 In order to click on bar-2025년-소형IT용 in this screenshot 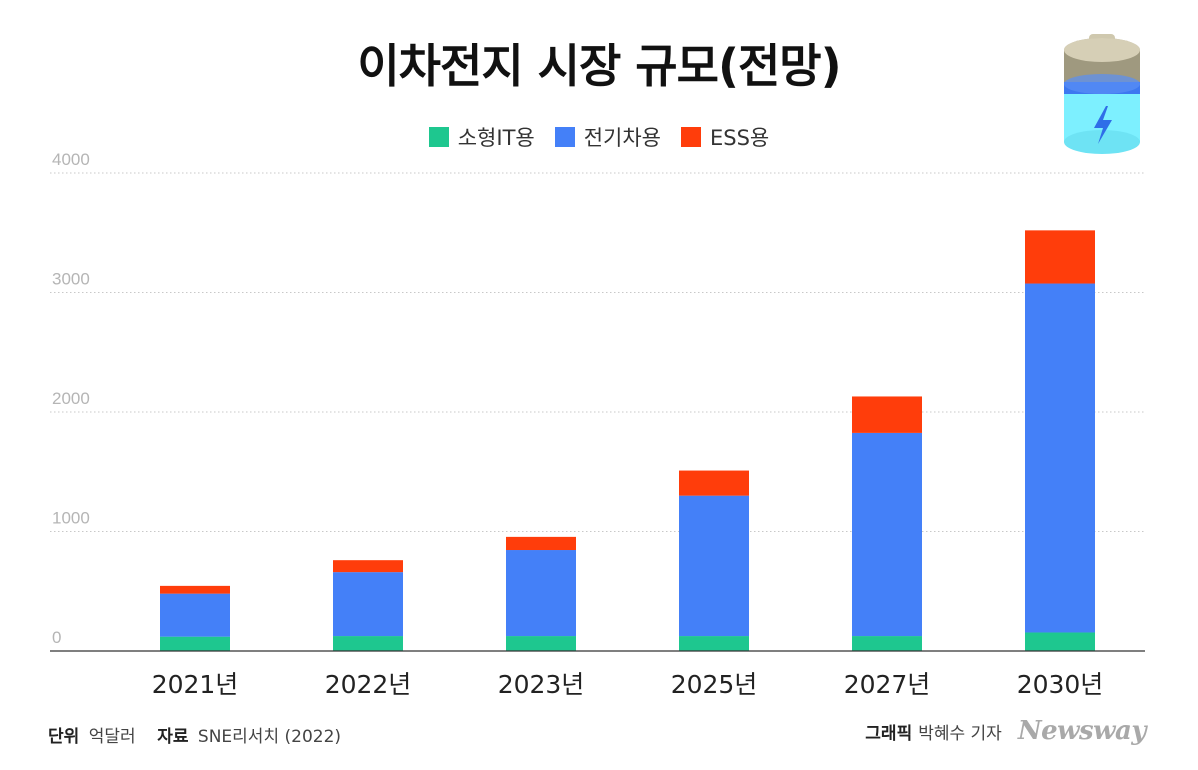, I will do `click(714, 643)`.